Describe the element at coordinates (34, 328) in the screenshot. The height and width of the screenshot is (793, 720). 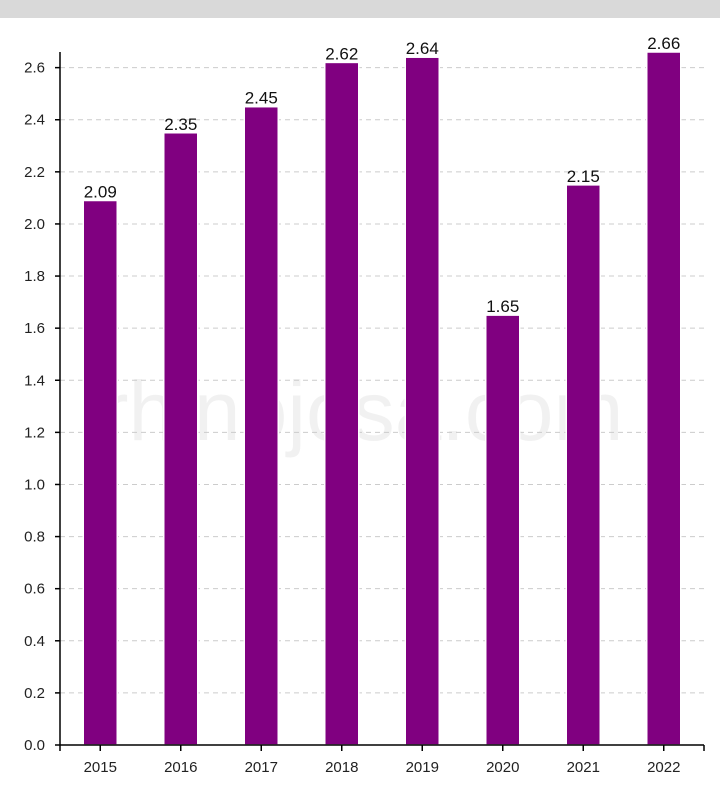
I see `y-tick-label: 1.6` at that location.